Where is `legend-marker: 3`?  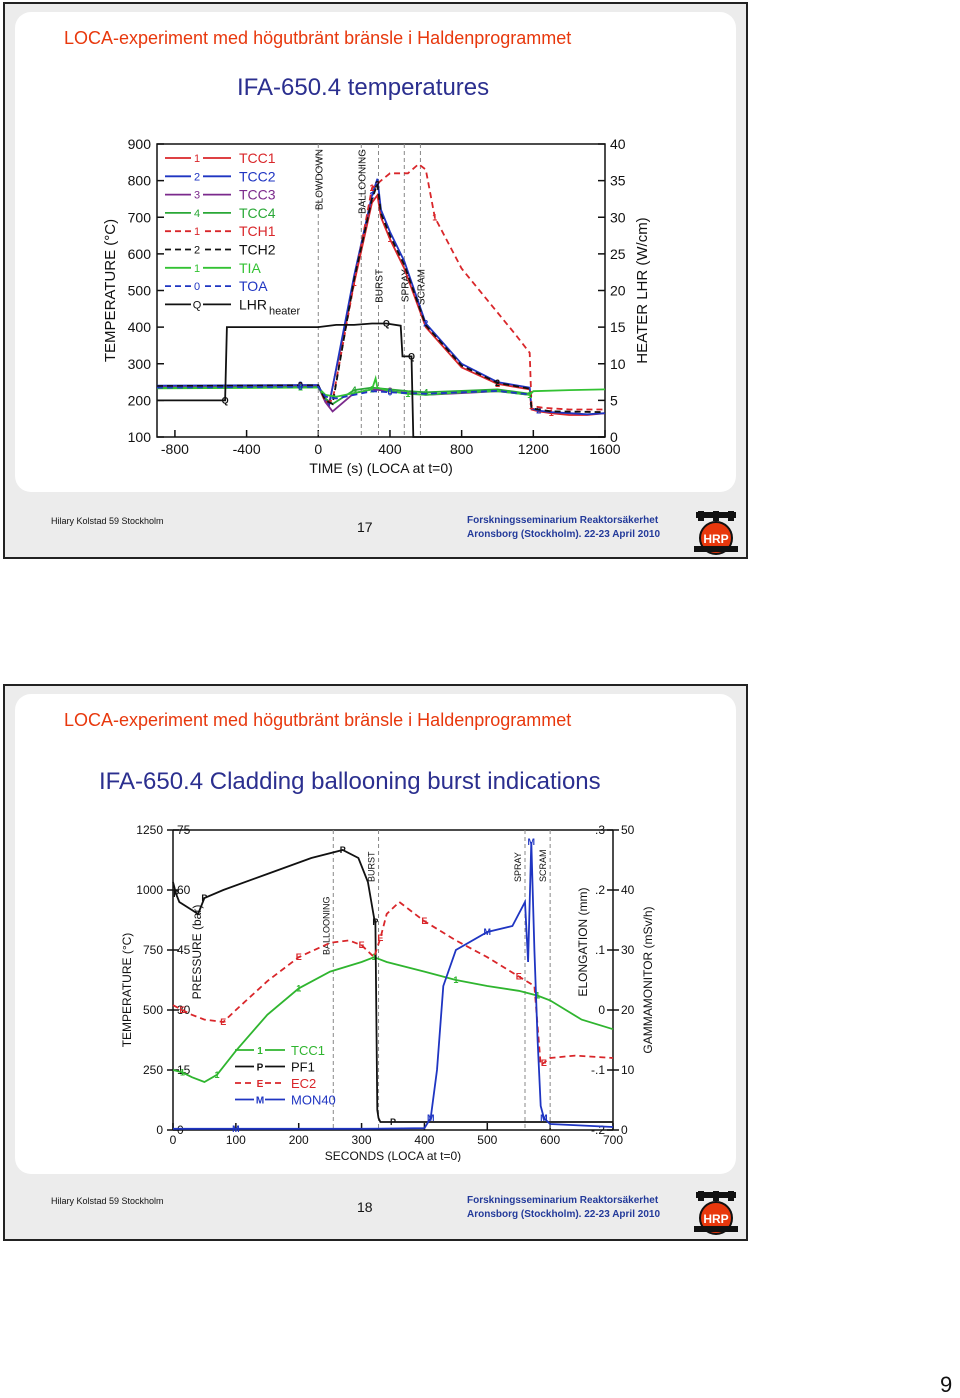
legend-marker: 3 is located at coordinates (197, 196).